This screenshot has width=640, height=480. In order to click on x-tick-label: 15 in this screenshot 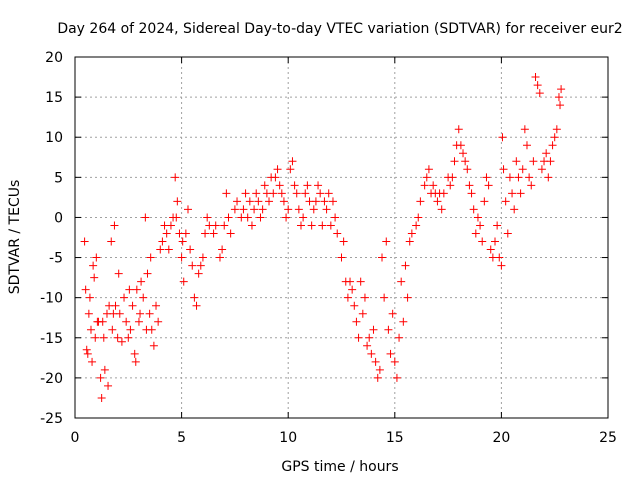, I will do `click(395, 438)`.